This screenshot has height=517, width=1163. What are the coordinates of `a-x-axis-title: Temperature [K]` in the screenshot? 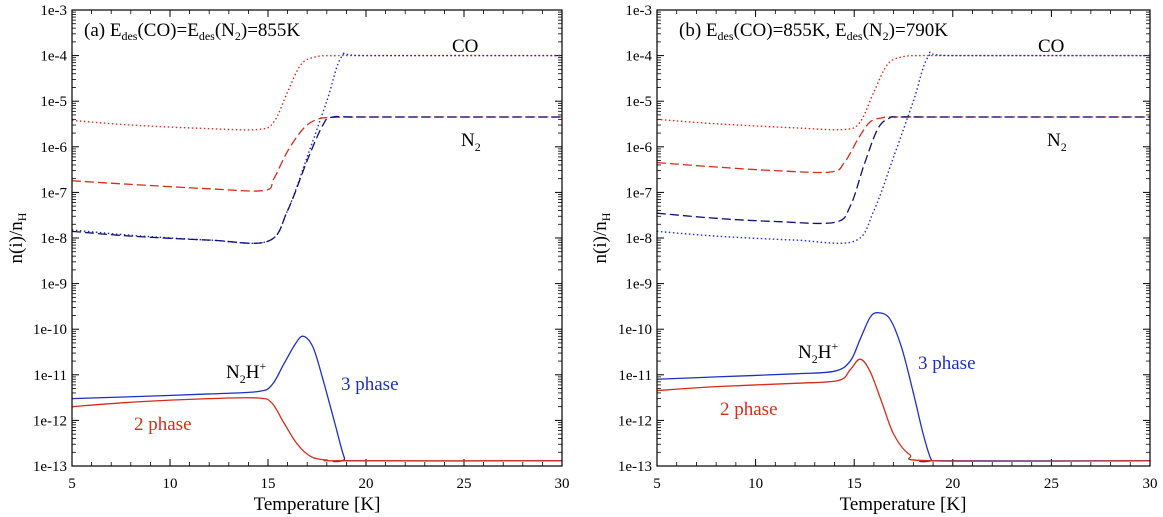 It's located at (317, 504).